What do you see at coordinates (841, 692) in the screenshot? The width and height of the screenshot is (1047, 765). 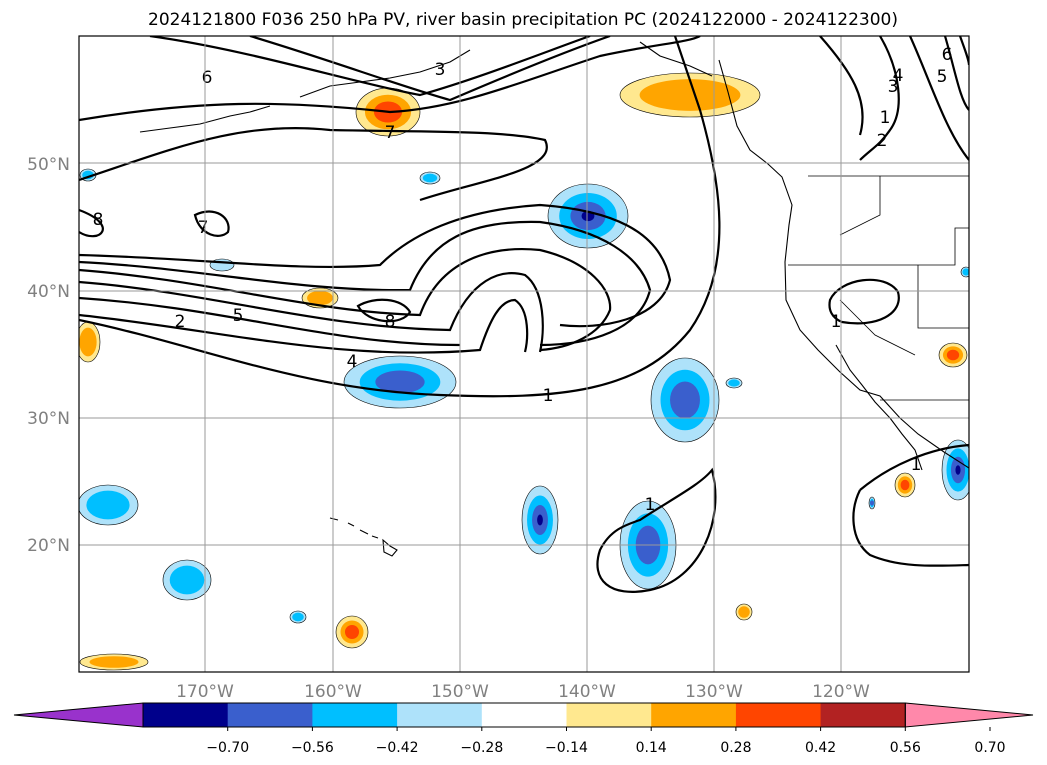 I see `lon-label-120w: 120°W` at bounding box center [841, 692].